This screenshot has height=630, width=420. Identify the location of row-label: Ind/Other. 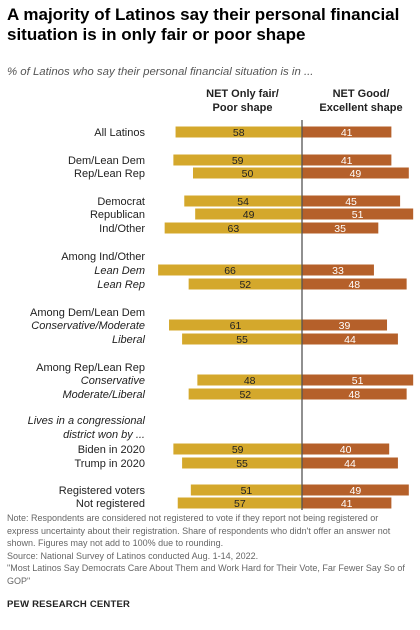
(122, 229).